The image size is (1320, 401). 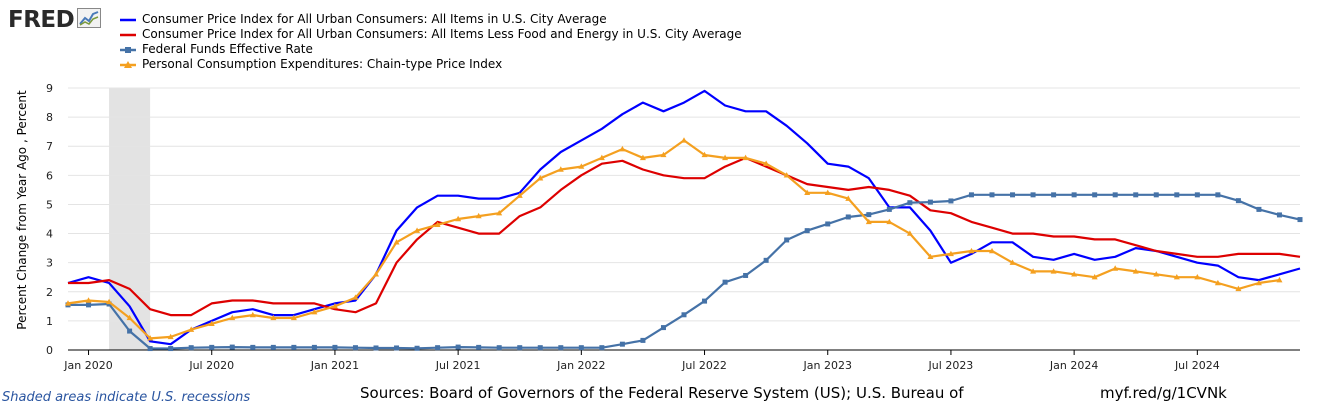 What do you see at coordinates (49, 146) in the screenshot?
I see `y-tick-label: 7` at bounding box center [49, 146].